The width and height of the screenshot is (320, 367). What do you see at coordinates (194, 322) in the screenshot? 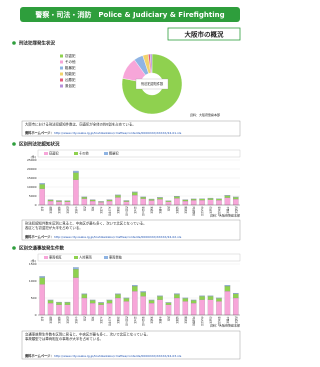
I see `x-tick-label: 阿倍野区` at bounding box center [194, 322].